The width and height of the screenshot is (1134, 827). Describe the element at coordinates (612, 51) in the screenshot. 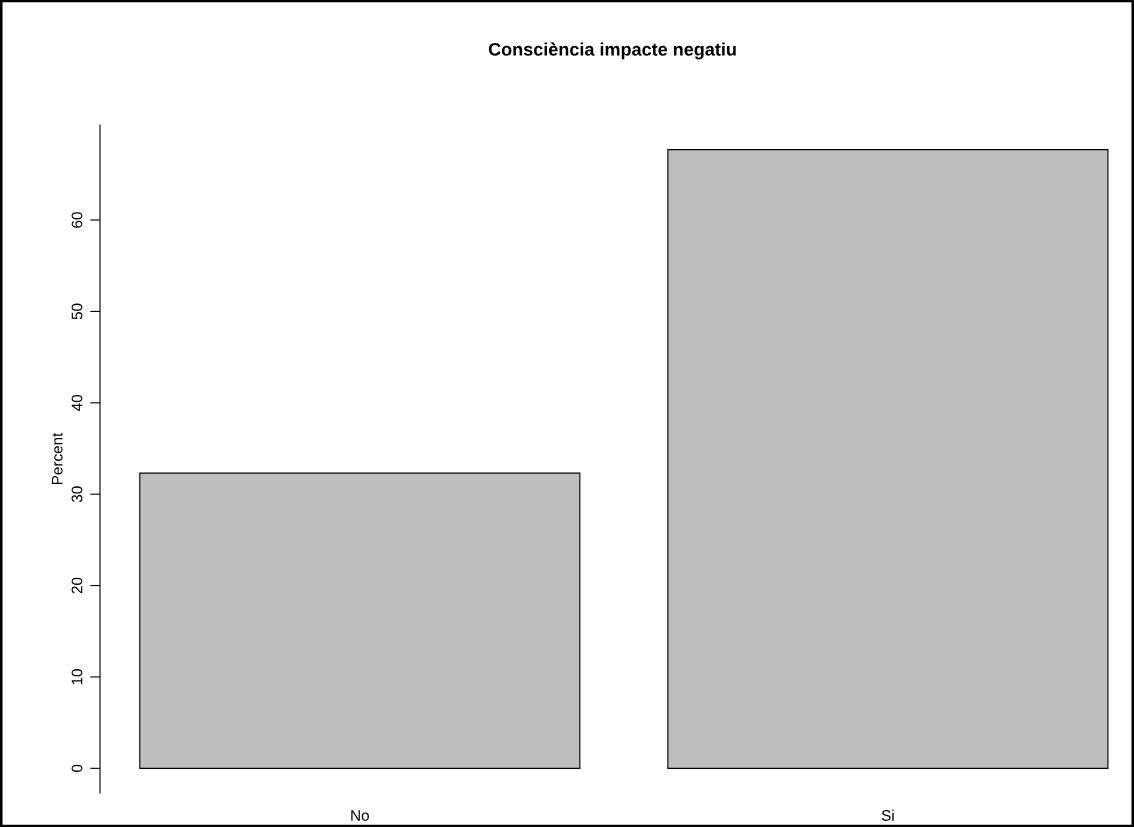

I see `chart-title: Consciència impacte negatiu` at that location.